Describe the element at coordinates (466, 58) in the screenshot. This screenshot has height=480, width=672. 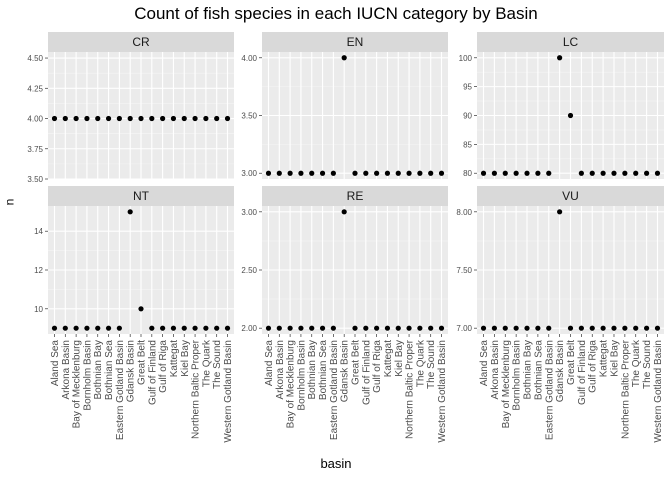
I see `y-tick-label: 100` at that location.